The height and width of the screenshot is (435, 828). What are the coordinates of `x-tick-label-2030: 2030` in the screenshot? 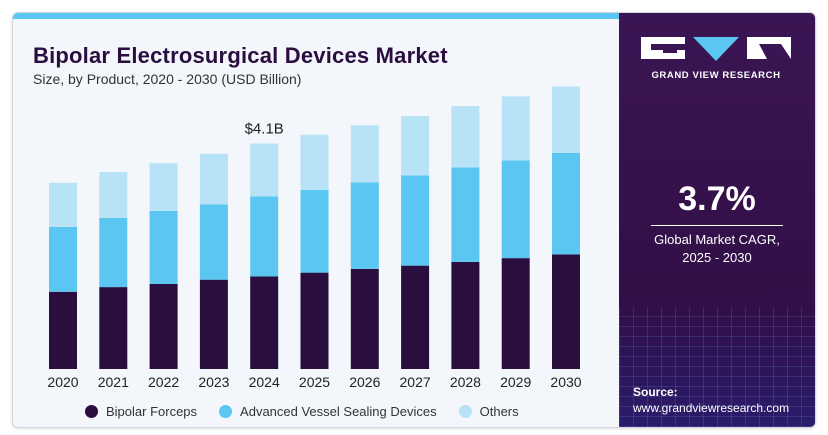 It's located at (565, 382).